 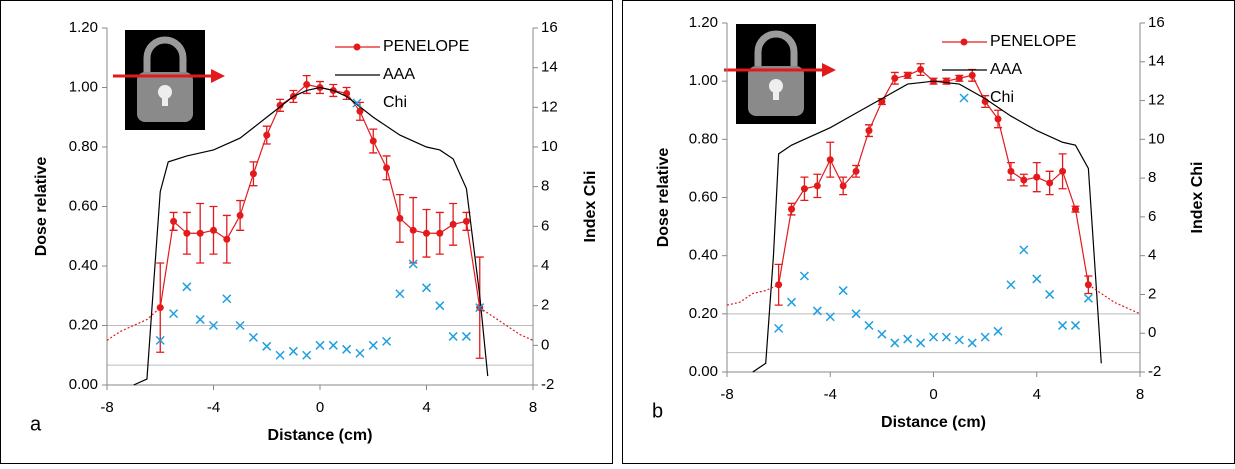 I want to click on y2-tick-label: 0, so click(x=545, y=344).